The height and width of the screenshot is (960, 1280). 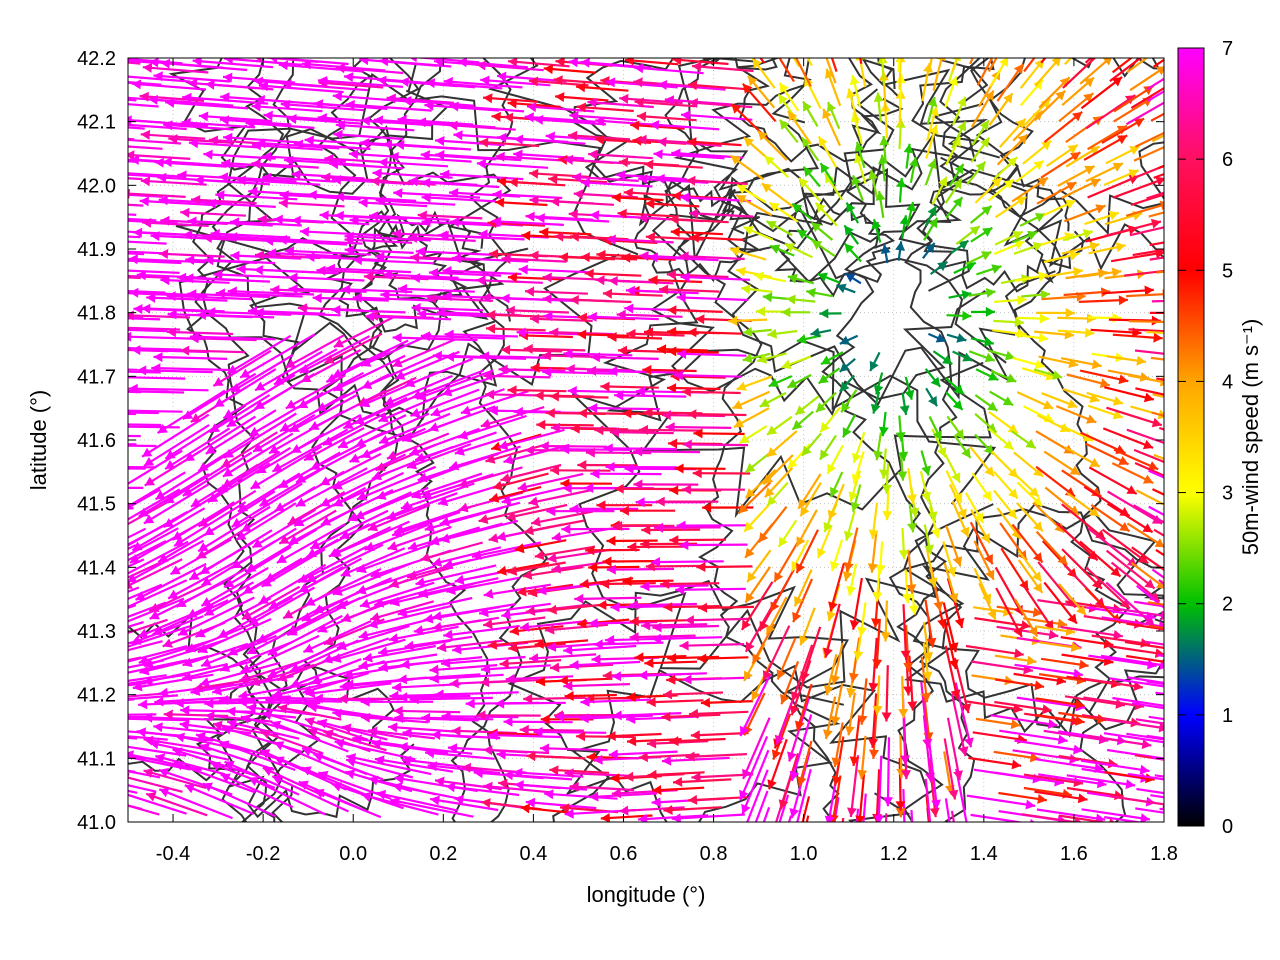 I want to click on x-tick-label: -0.2, so click(x=263, y=854).